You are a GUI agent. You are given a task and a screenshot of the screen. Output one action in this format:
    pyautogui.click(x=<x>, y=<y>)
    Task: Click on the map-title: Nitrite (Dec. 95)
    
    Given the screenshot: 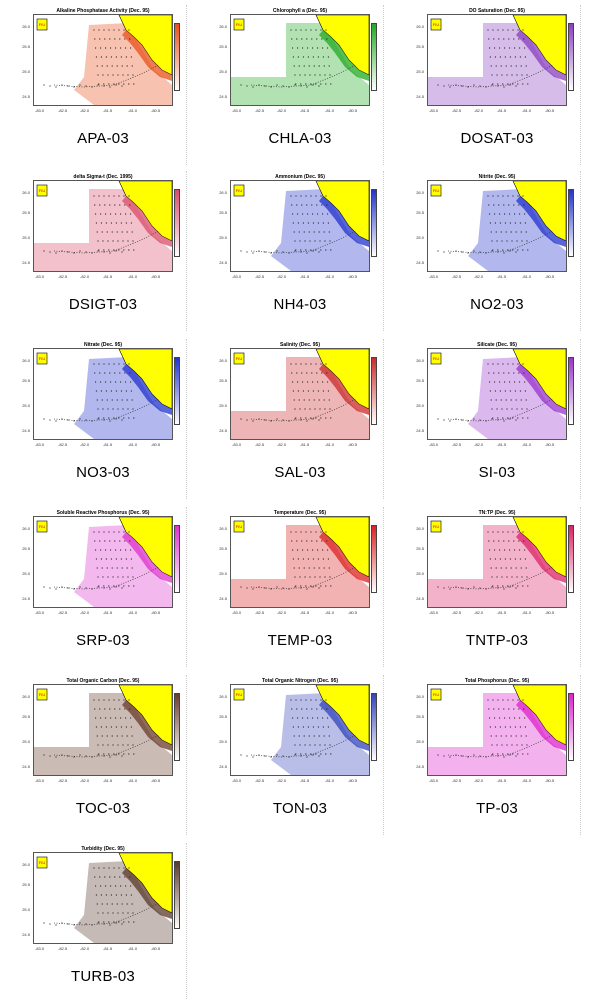 What is the action you would take?
    pyautogui.click(x=497, y=177)
    